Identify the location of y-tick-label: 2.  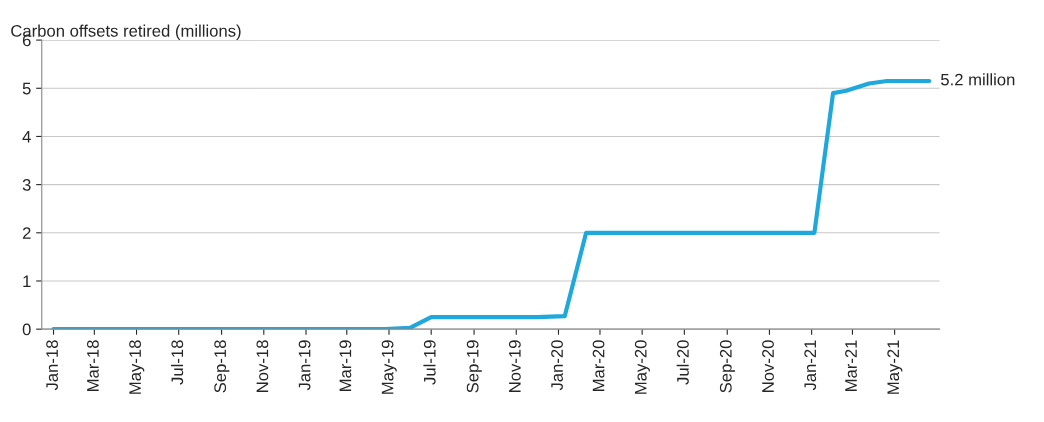
(26, 233).